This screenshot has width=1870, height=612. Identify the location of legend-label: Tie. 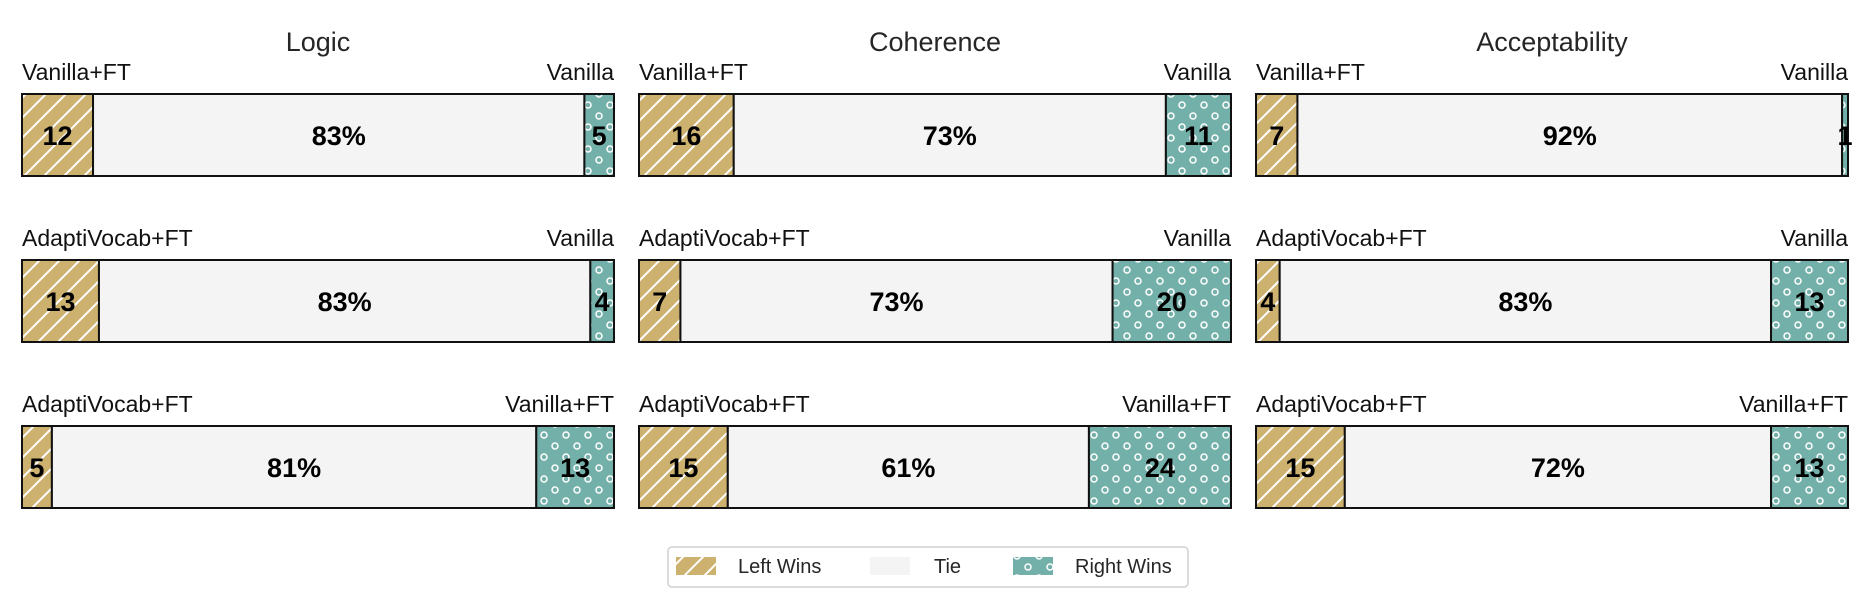
(947, 567).